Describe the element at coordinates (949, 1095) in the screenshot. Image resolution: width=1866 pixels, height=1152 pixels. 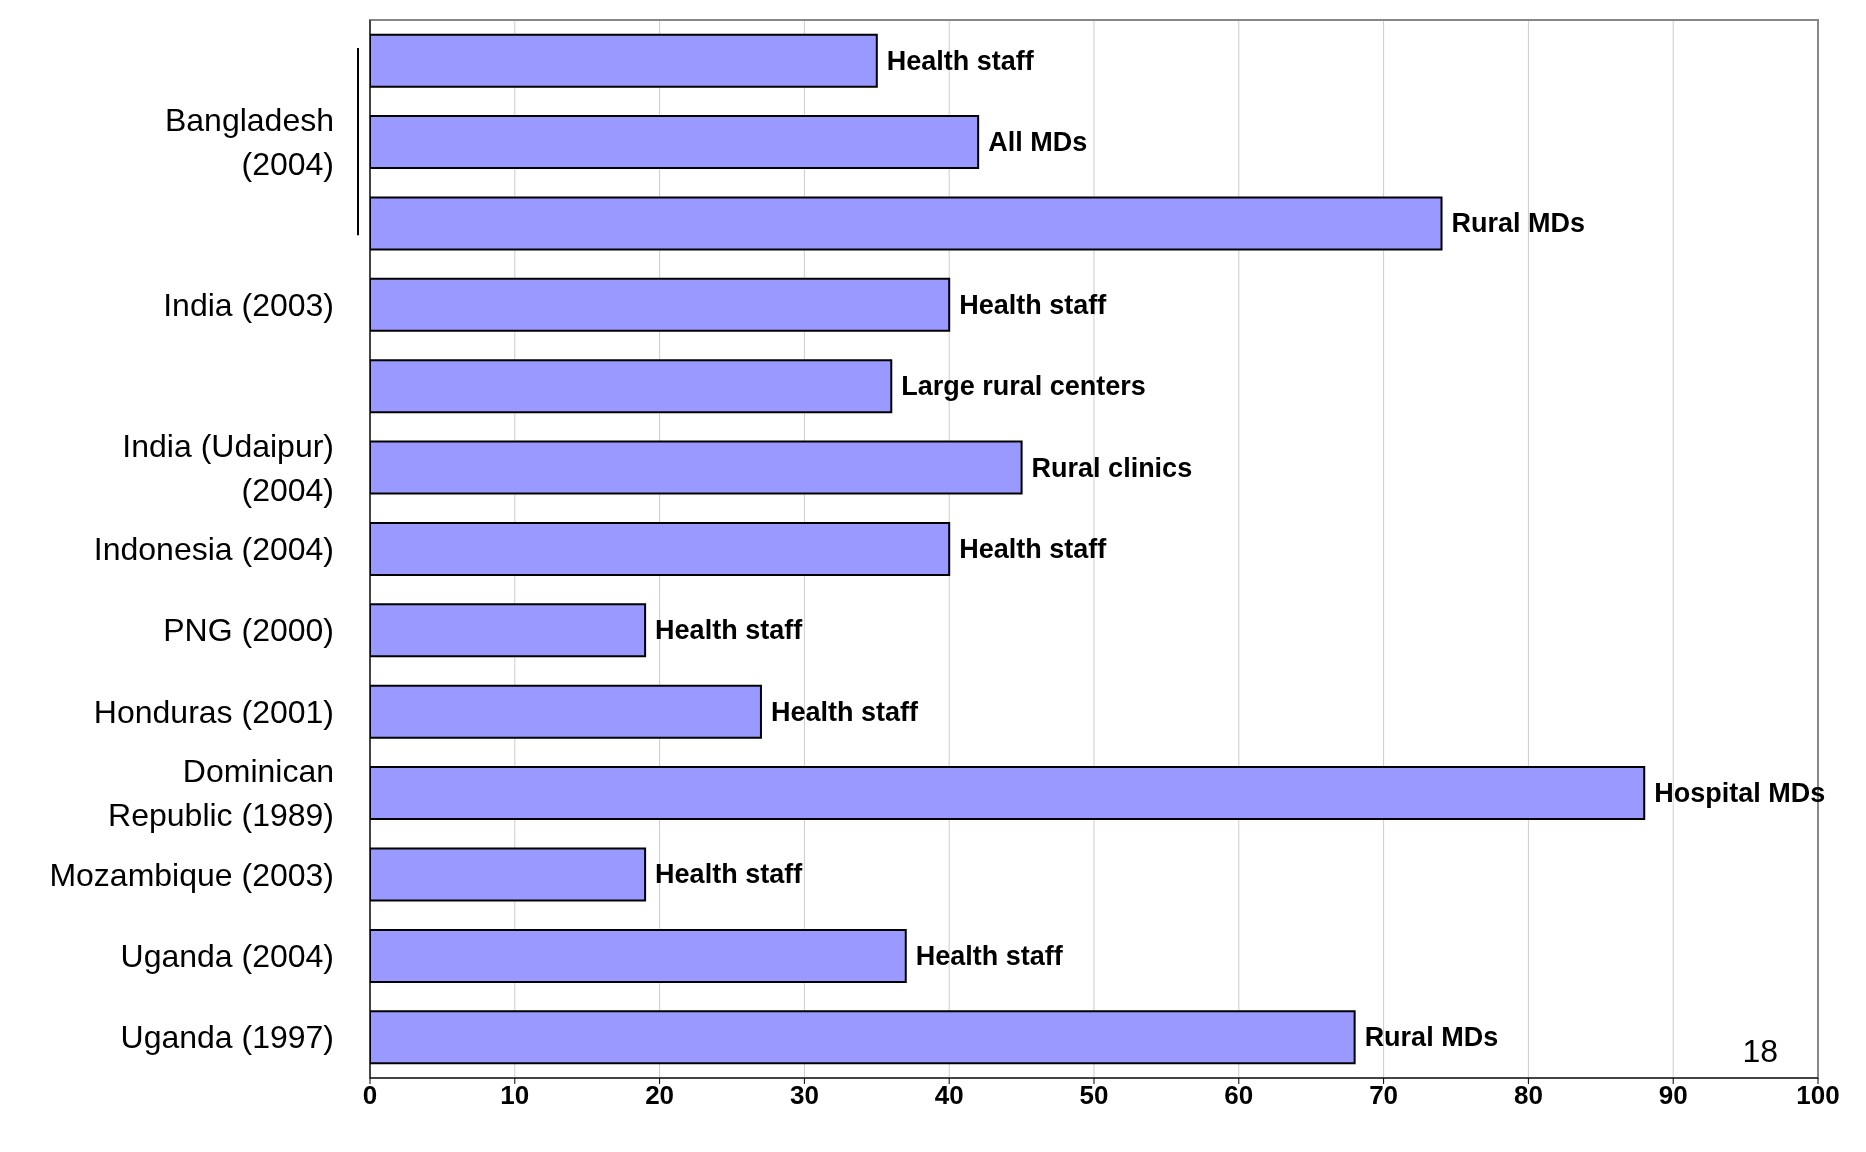
I see `x-tick-label: 40` at that location.